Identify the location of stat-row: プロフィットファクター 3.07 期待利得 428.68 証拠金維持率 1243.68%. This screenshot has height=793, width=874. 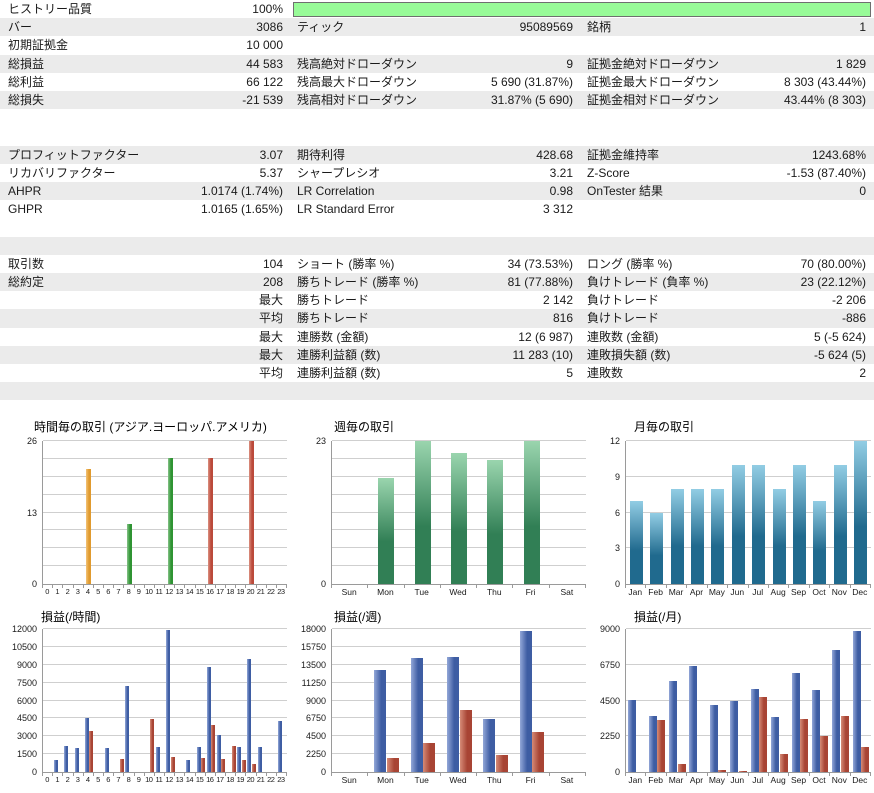
(437, 154).